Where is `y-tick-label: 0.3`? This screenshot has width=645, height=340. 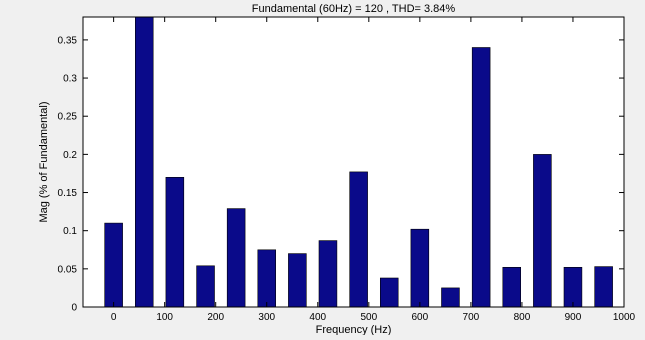
y-tick-label: 0.3 is located at coordinates (70, 79).